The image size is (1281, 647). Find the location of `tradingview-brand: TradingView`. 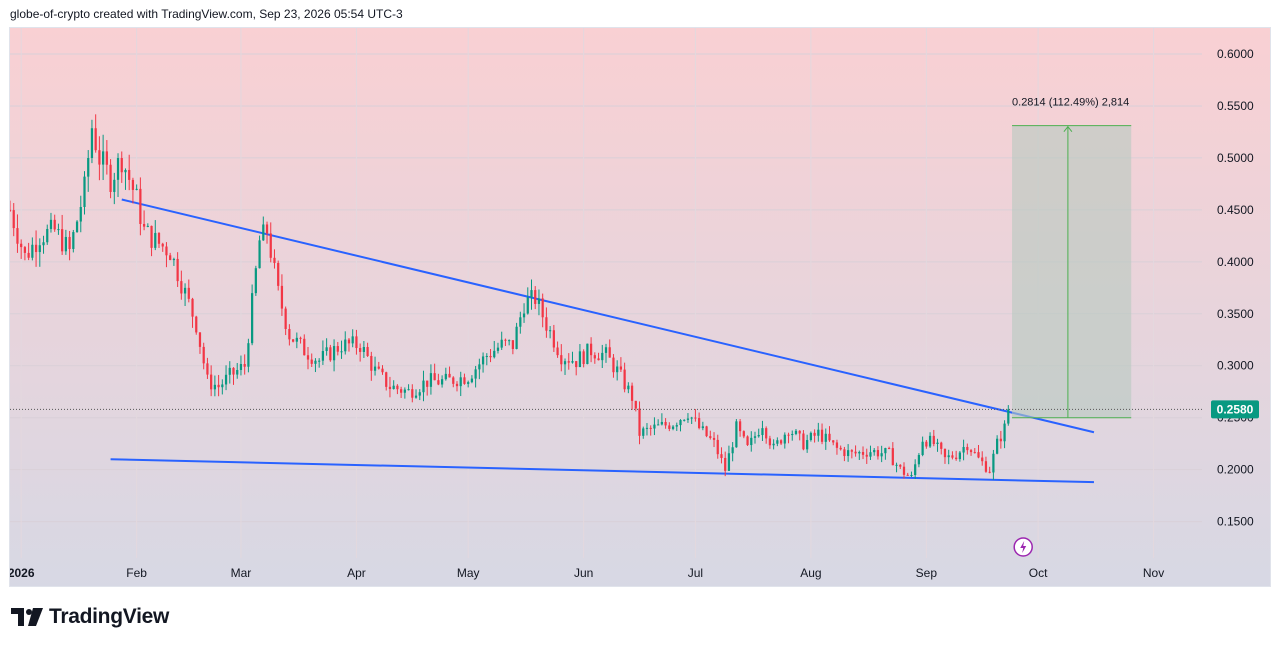

tradingview-brand: TradingView is located at coordinates (90, 617).